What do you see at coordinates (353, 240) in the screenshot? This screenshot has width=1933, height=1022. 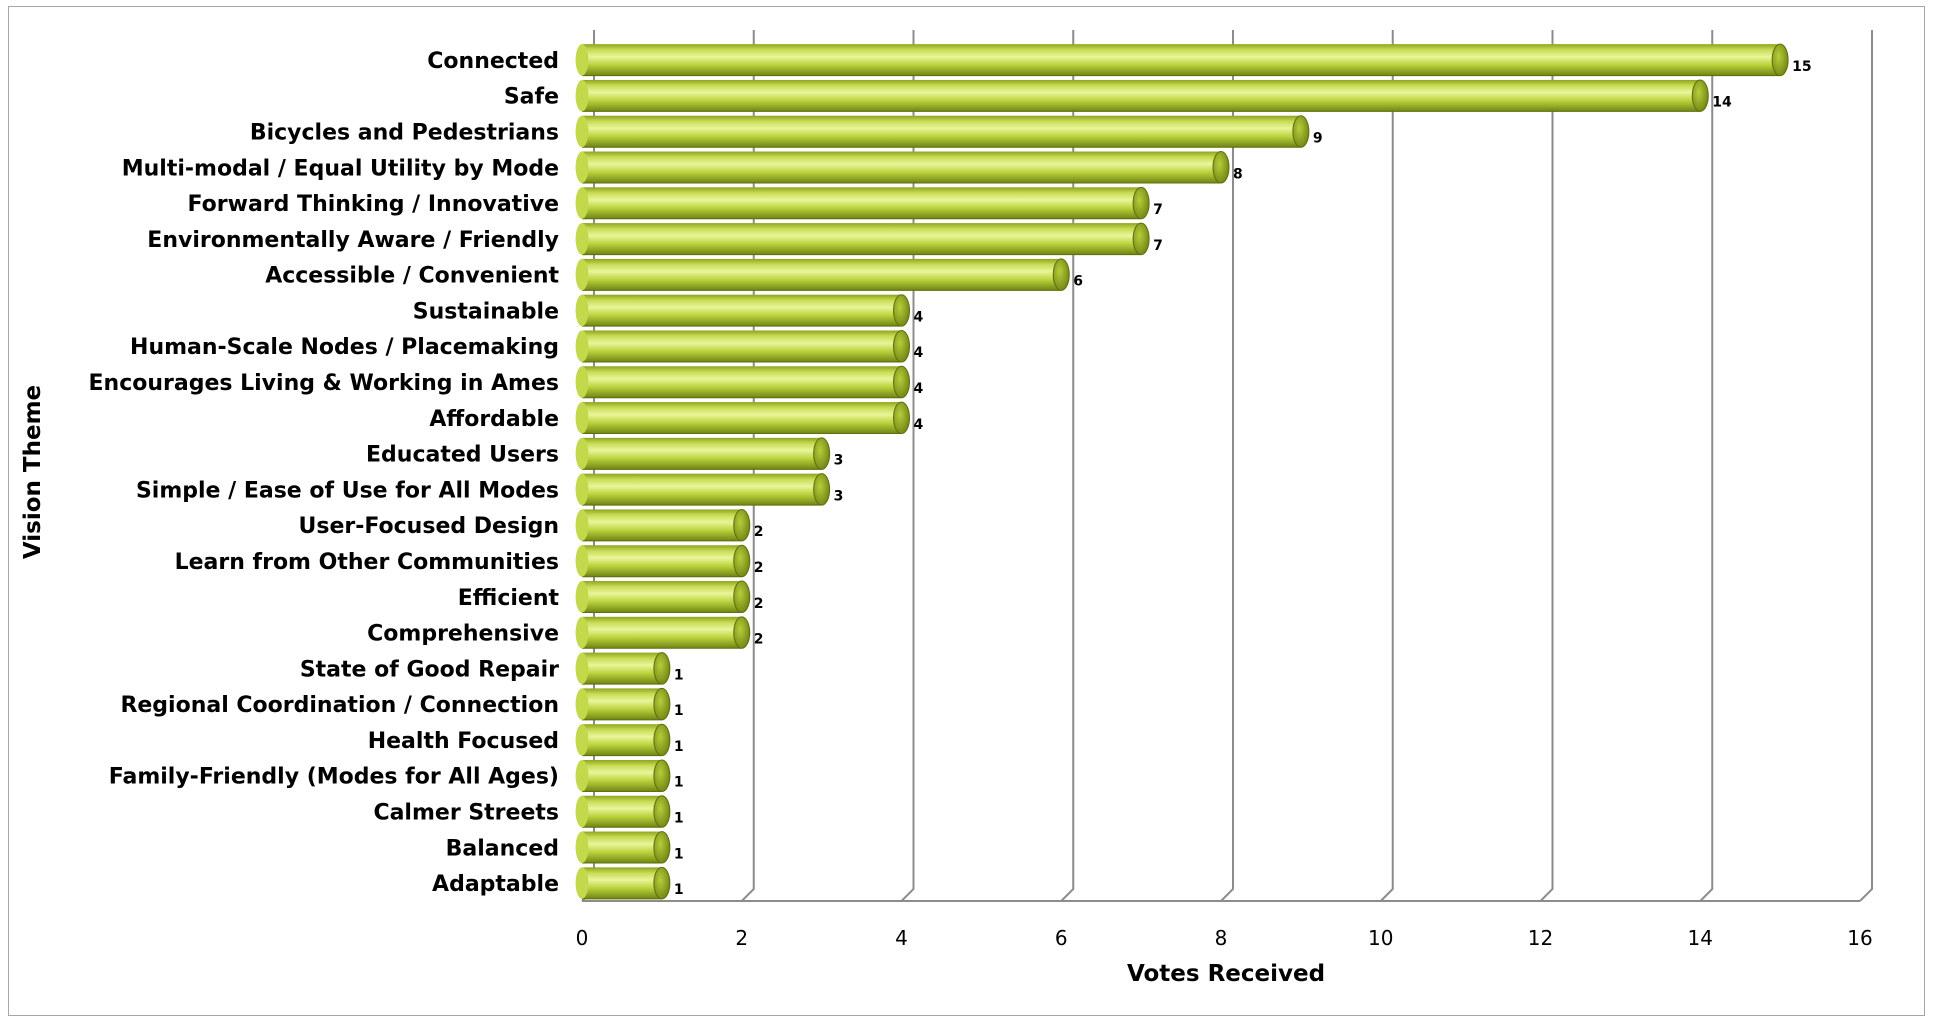 I see `category-label: Environmentally Aware / Friendly` at bounding box center [353, 240].